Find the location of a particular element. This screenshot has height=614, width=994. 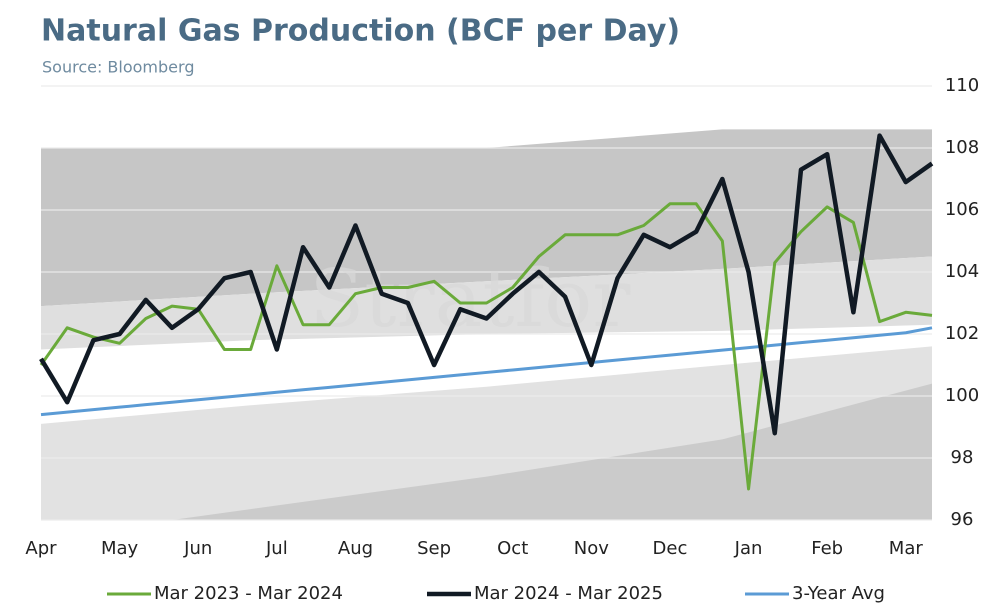

y-tick-label: 102 is located at coordinates (962, 333).